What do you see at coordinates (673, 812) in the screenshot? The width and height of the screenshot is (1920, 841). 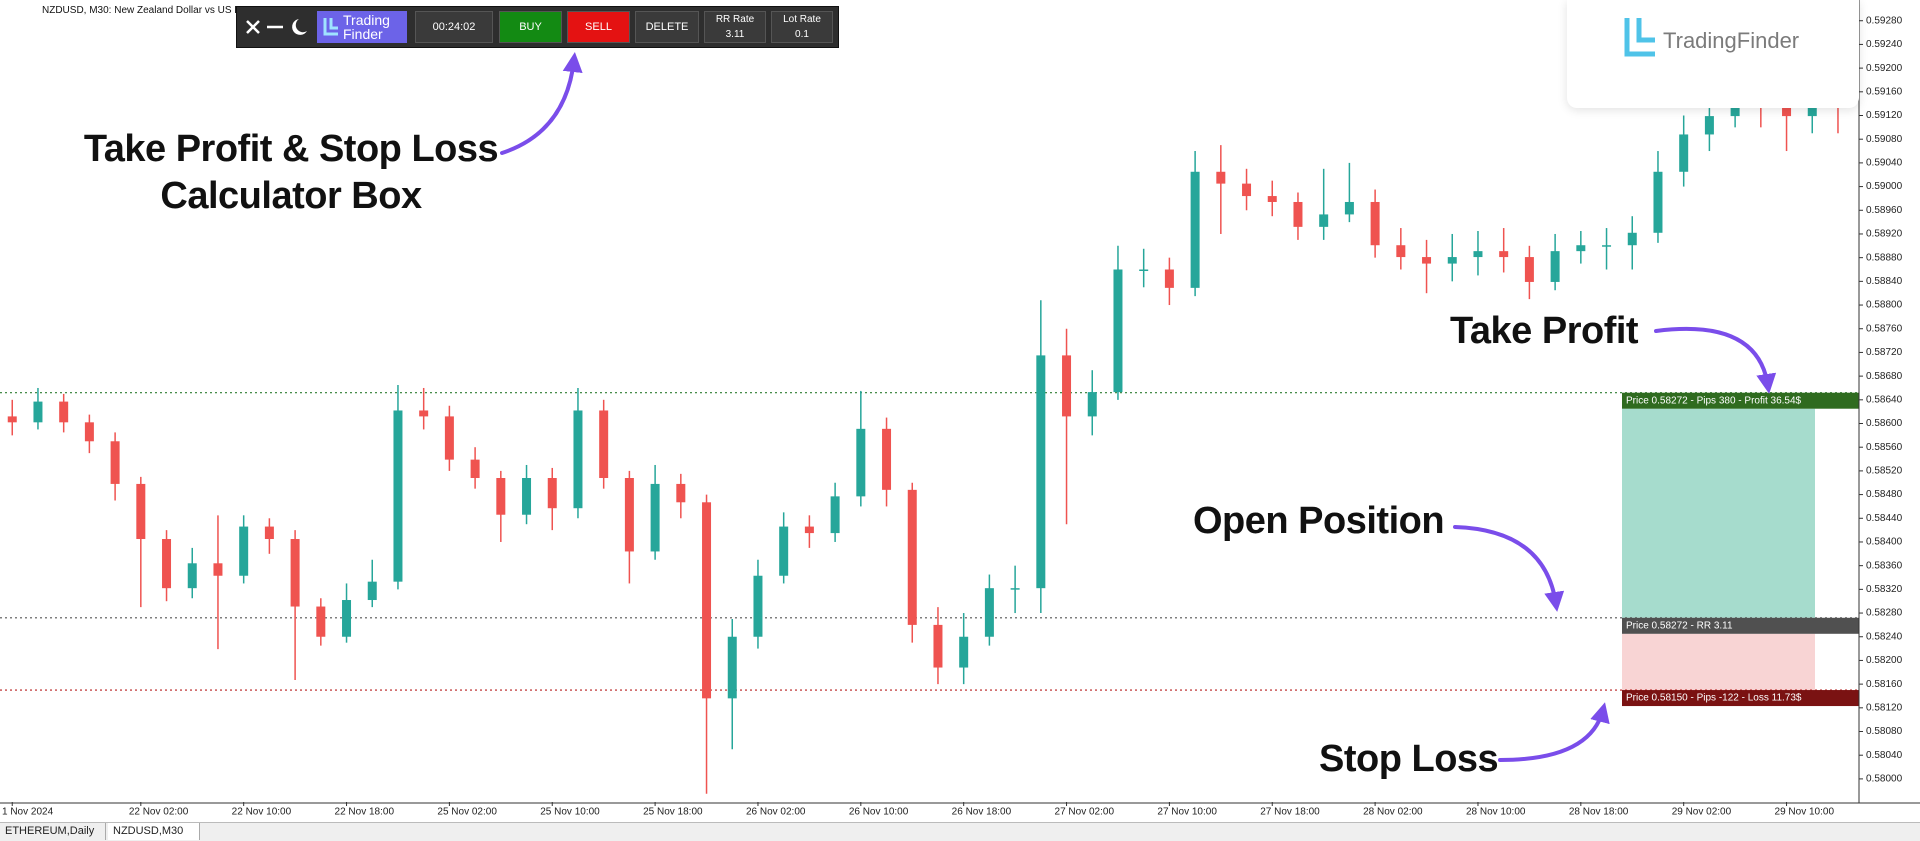 I see `x-tick-label: 25 Nov 18:00` at bounding box center [673, 812].